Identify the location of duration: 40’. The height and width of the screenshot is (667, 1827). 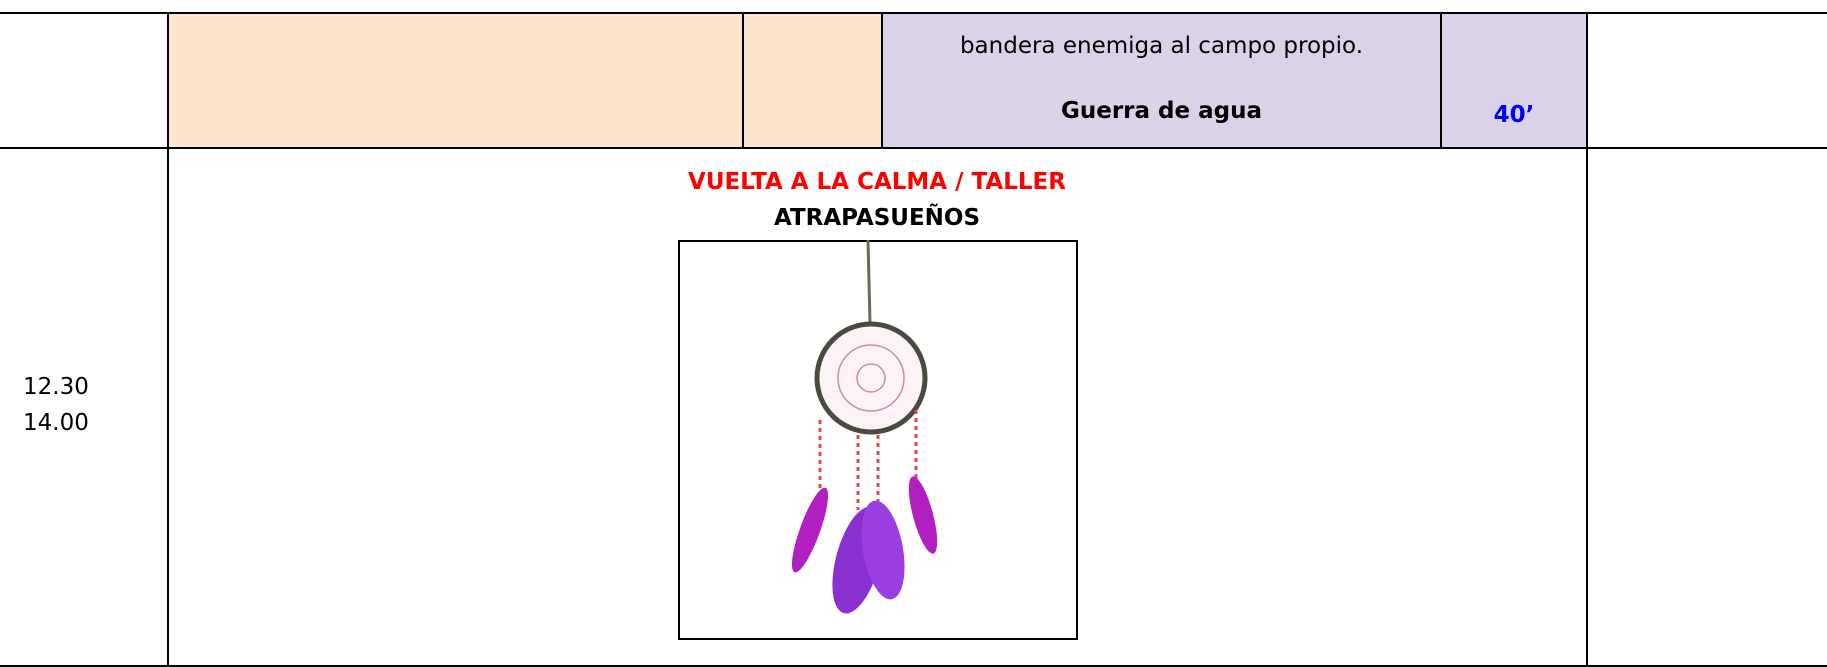
(1514, 115).